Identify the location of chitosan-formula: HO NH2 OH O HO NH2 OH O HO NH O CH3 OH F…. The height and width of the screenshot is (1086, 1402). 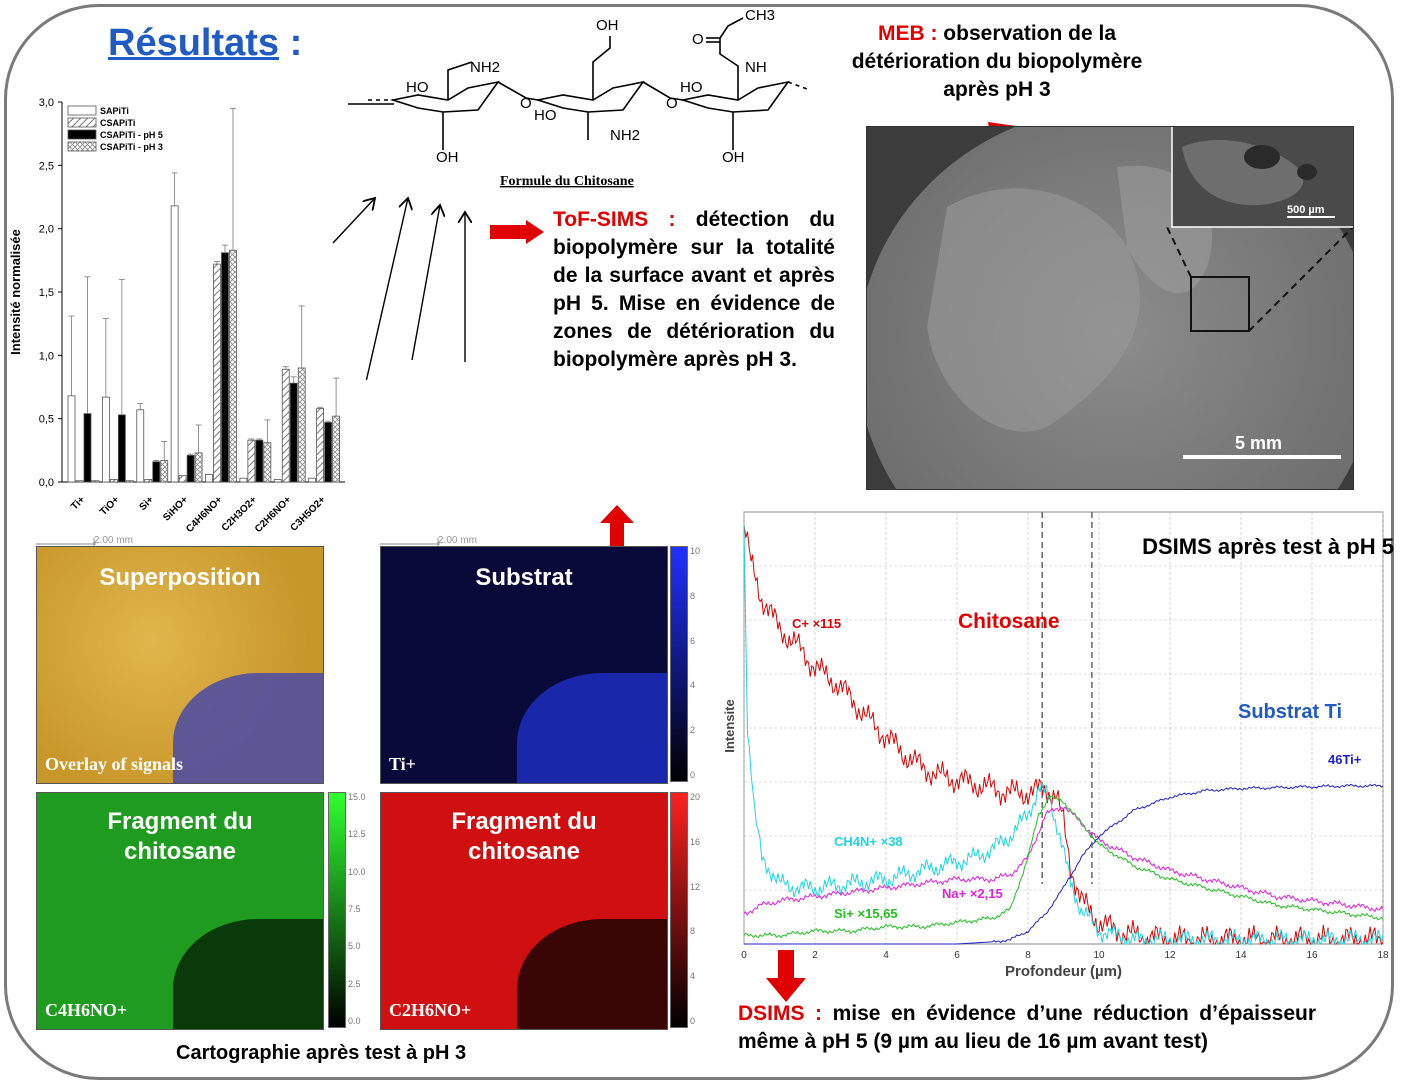
(579, 98).